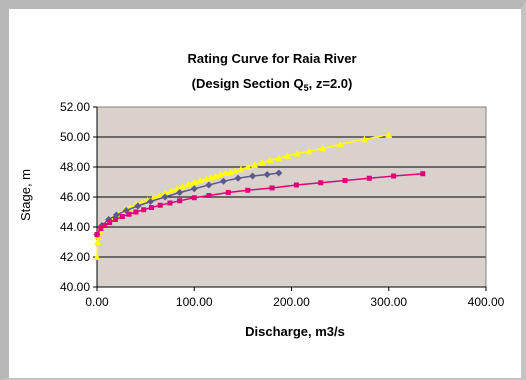 The height and width of the screenshot is (380, 526). I want to click on y-axis-title: Stage, m, so click(25, 195).